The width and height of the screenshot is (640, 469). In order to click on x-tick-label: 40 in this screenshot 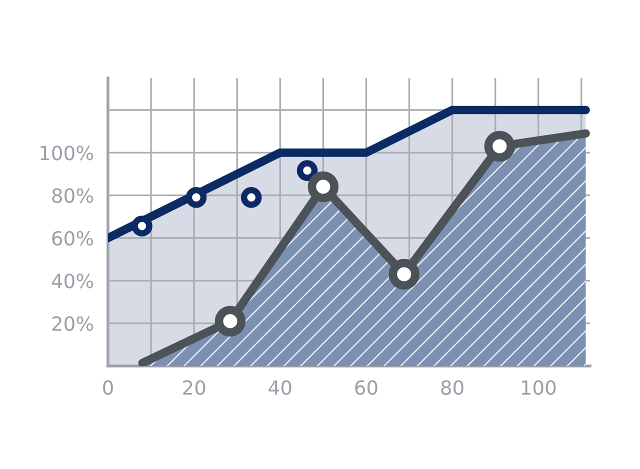, I will do `click(280, 387)`.